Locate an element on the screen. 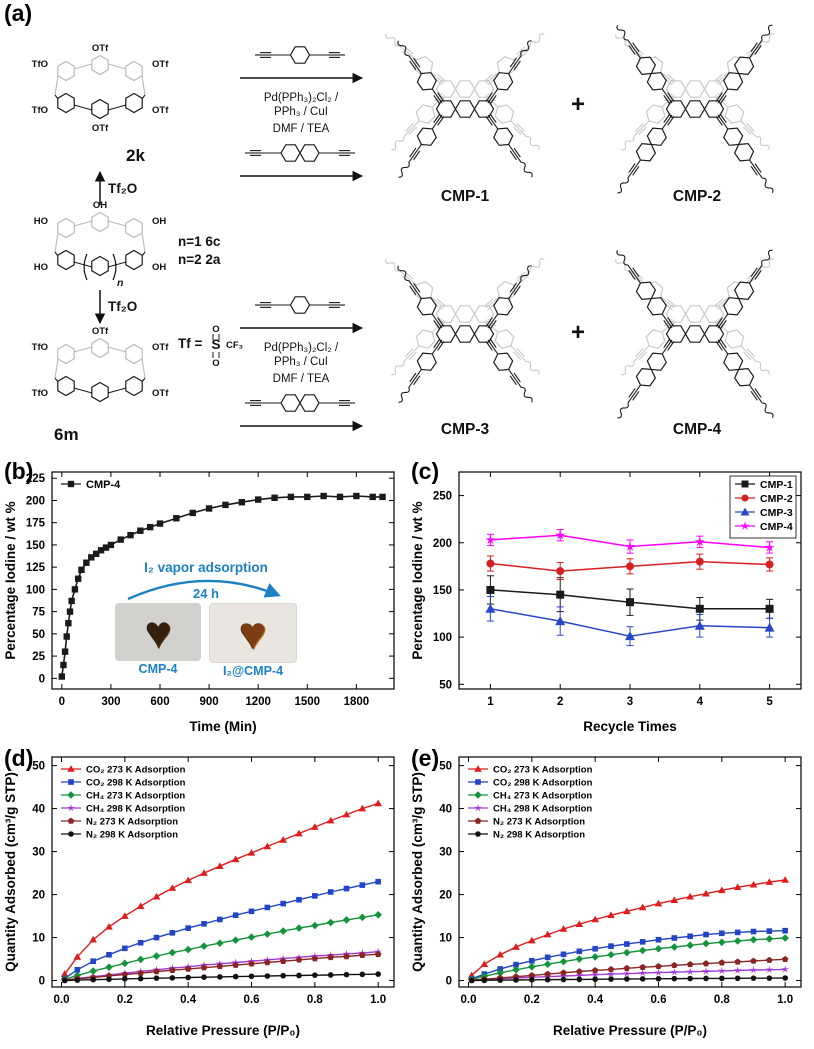  svg-text: 300 is located at coordinates (110, 702).